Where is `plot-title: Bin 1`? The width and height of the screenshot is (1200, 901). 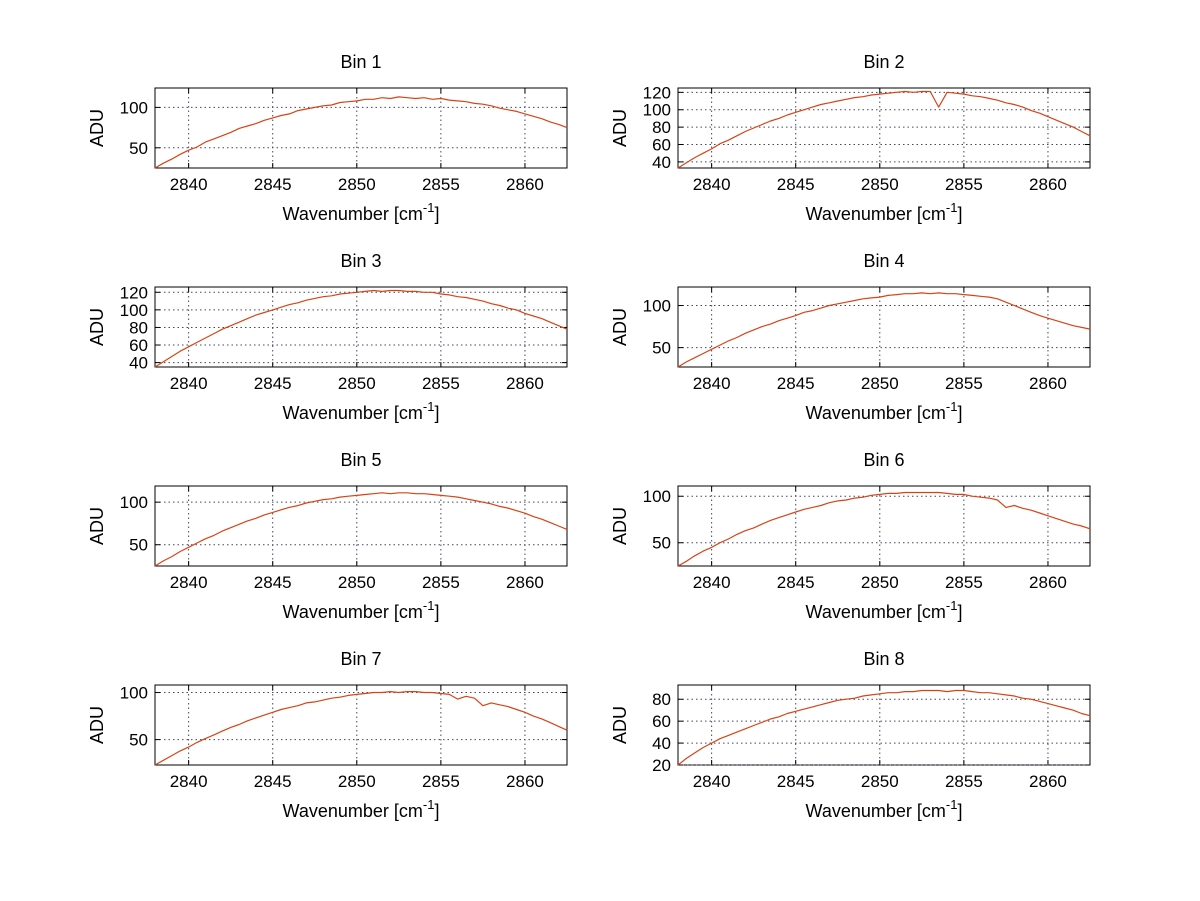 plot-title: Bin 1 is located at coordinates (360, 62).